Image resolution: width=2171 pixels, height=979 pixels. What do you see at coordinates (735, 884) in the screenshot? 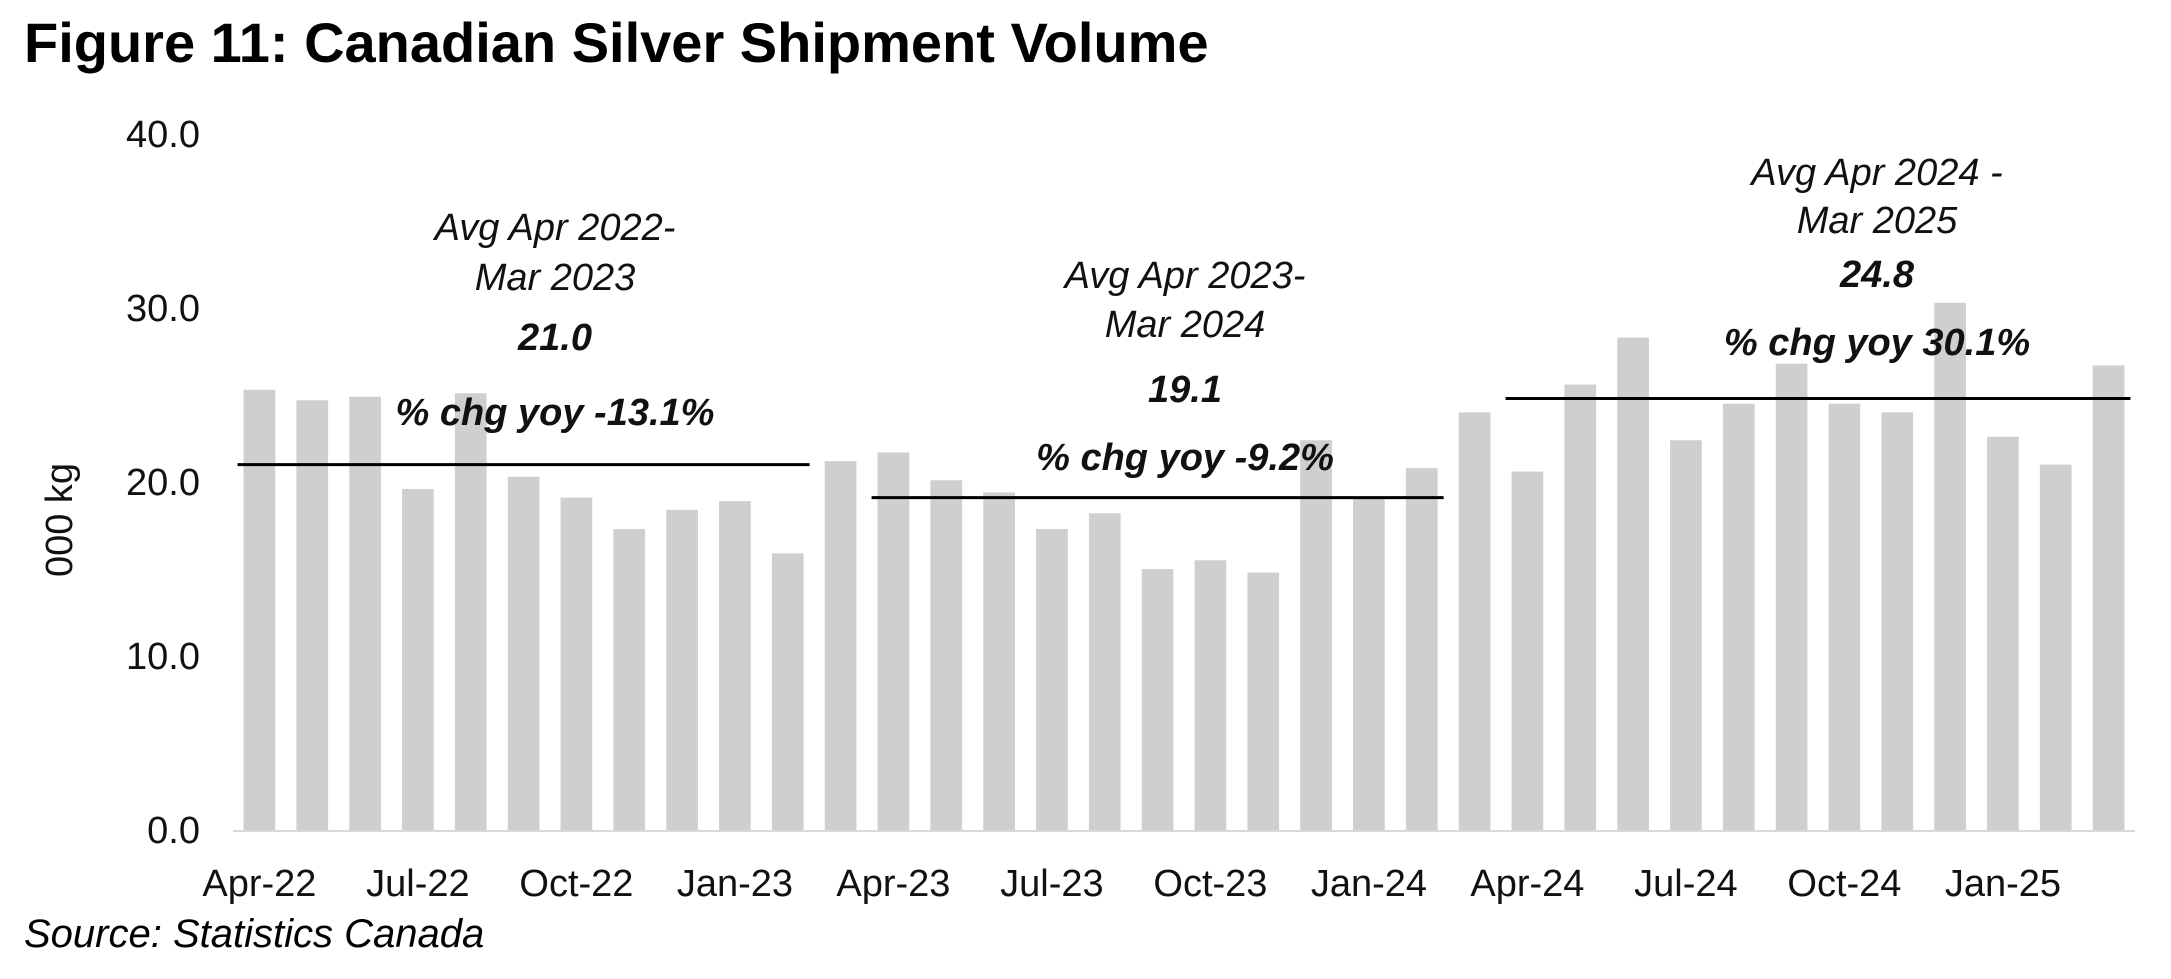
I see `x-tick-label: Jan-23` at bounding box center [735, 884].